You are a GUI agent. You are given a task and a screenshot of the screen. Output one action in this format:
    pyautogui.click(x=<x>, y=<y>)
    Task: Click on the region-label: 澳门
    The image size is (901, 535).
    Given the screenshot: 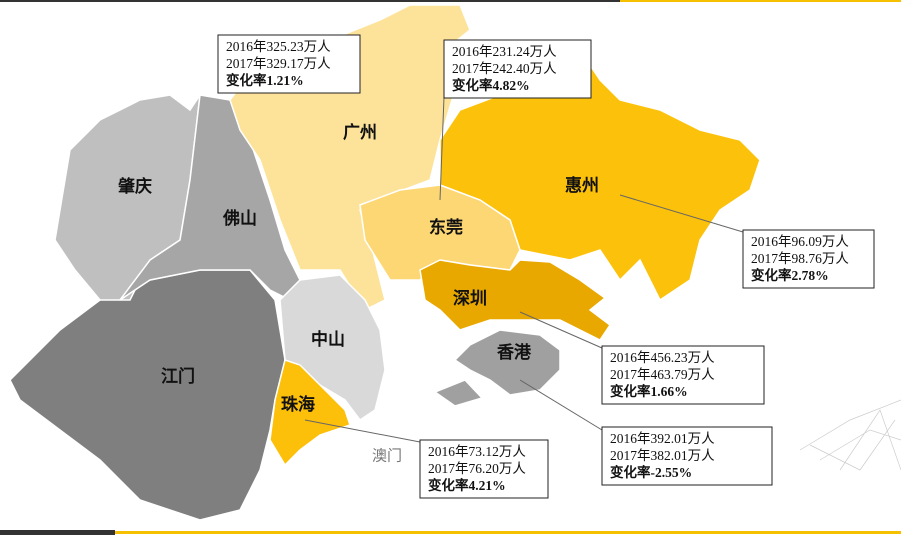 What is the action you would take?
    pyautogui.click(x=387, y=456)
    